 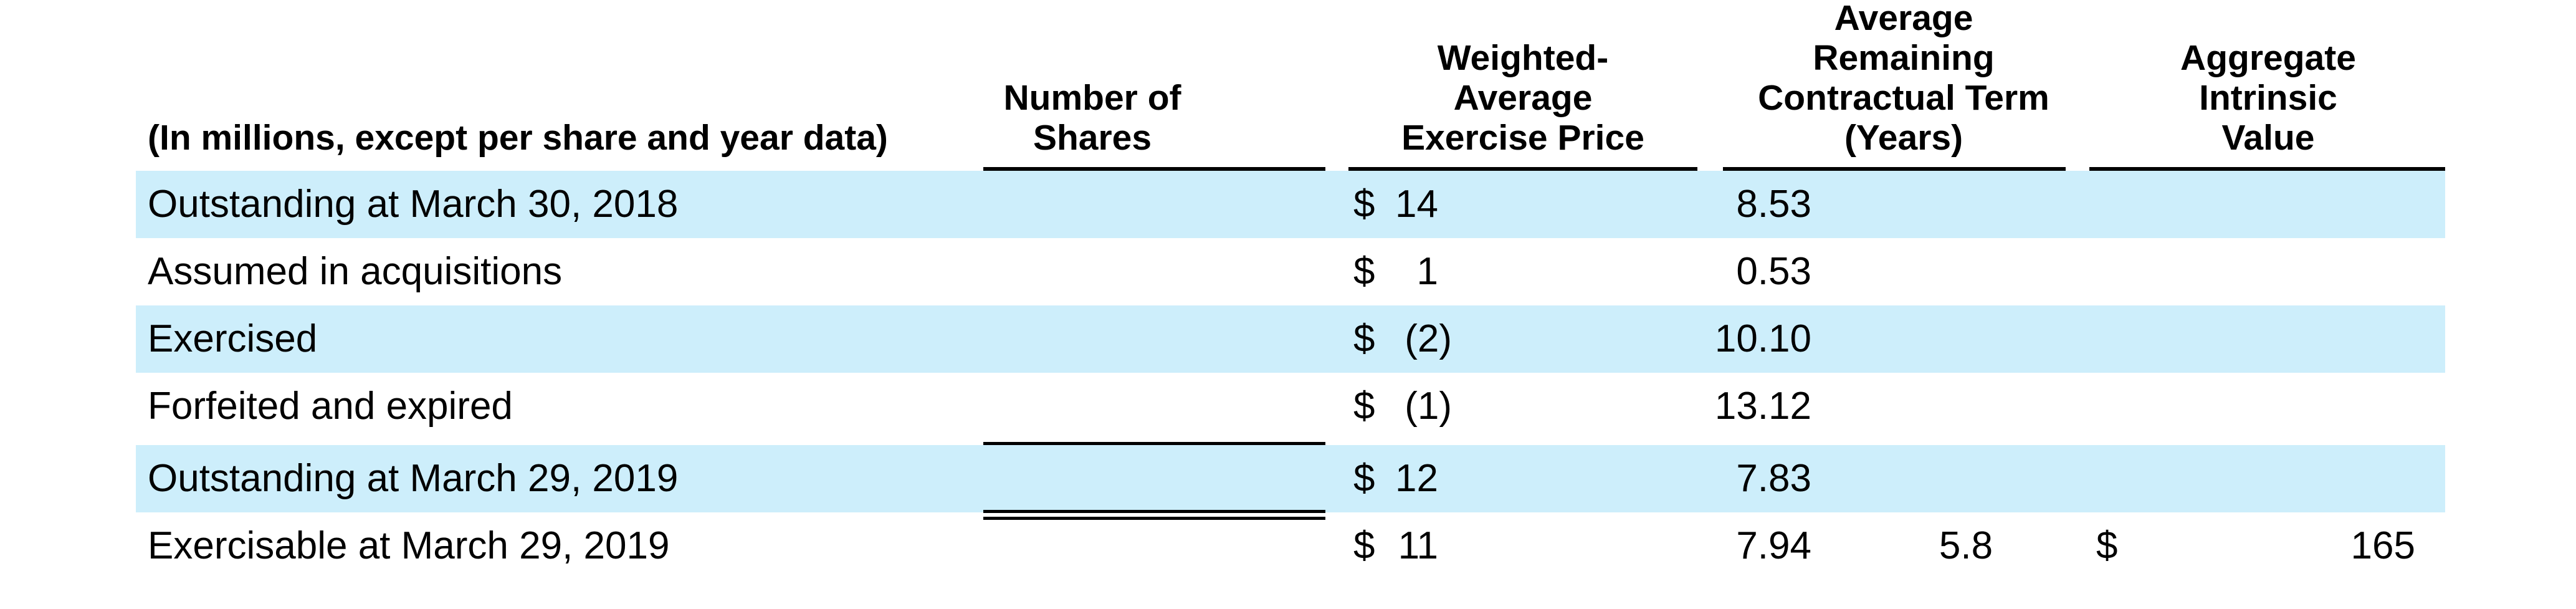 What do you see at coordinates (2107, 545) in the screenshot?
I see `intrinsic-value-currency-symbol: $` at bounding box center [2107, 545].